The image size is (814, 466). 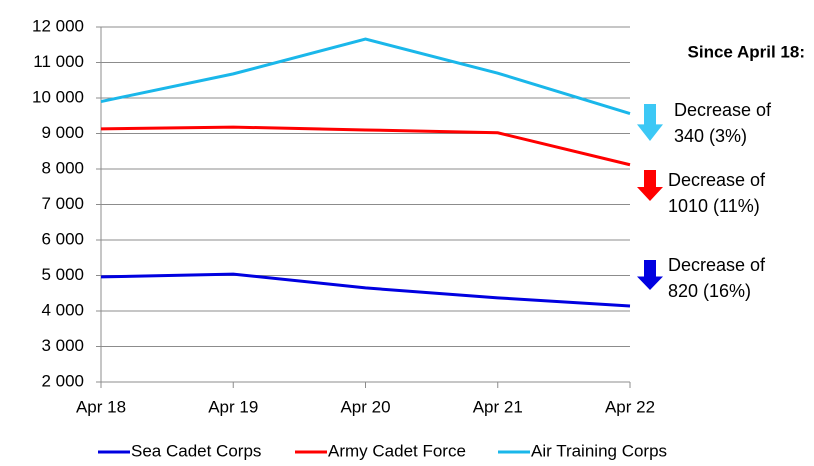 What do you see at coordinates (630, 406) in the screenshot?
I see `x-tick-label: Apr 22` at bounding box center [630, 406].